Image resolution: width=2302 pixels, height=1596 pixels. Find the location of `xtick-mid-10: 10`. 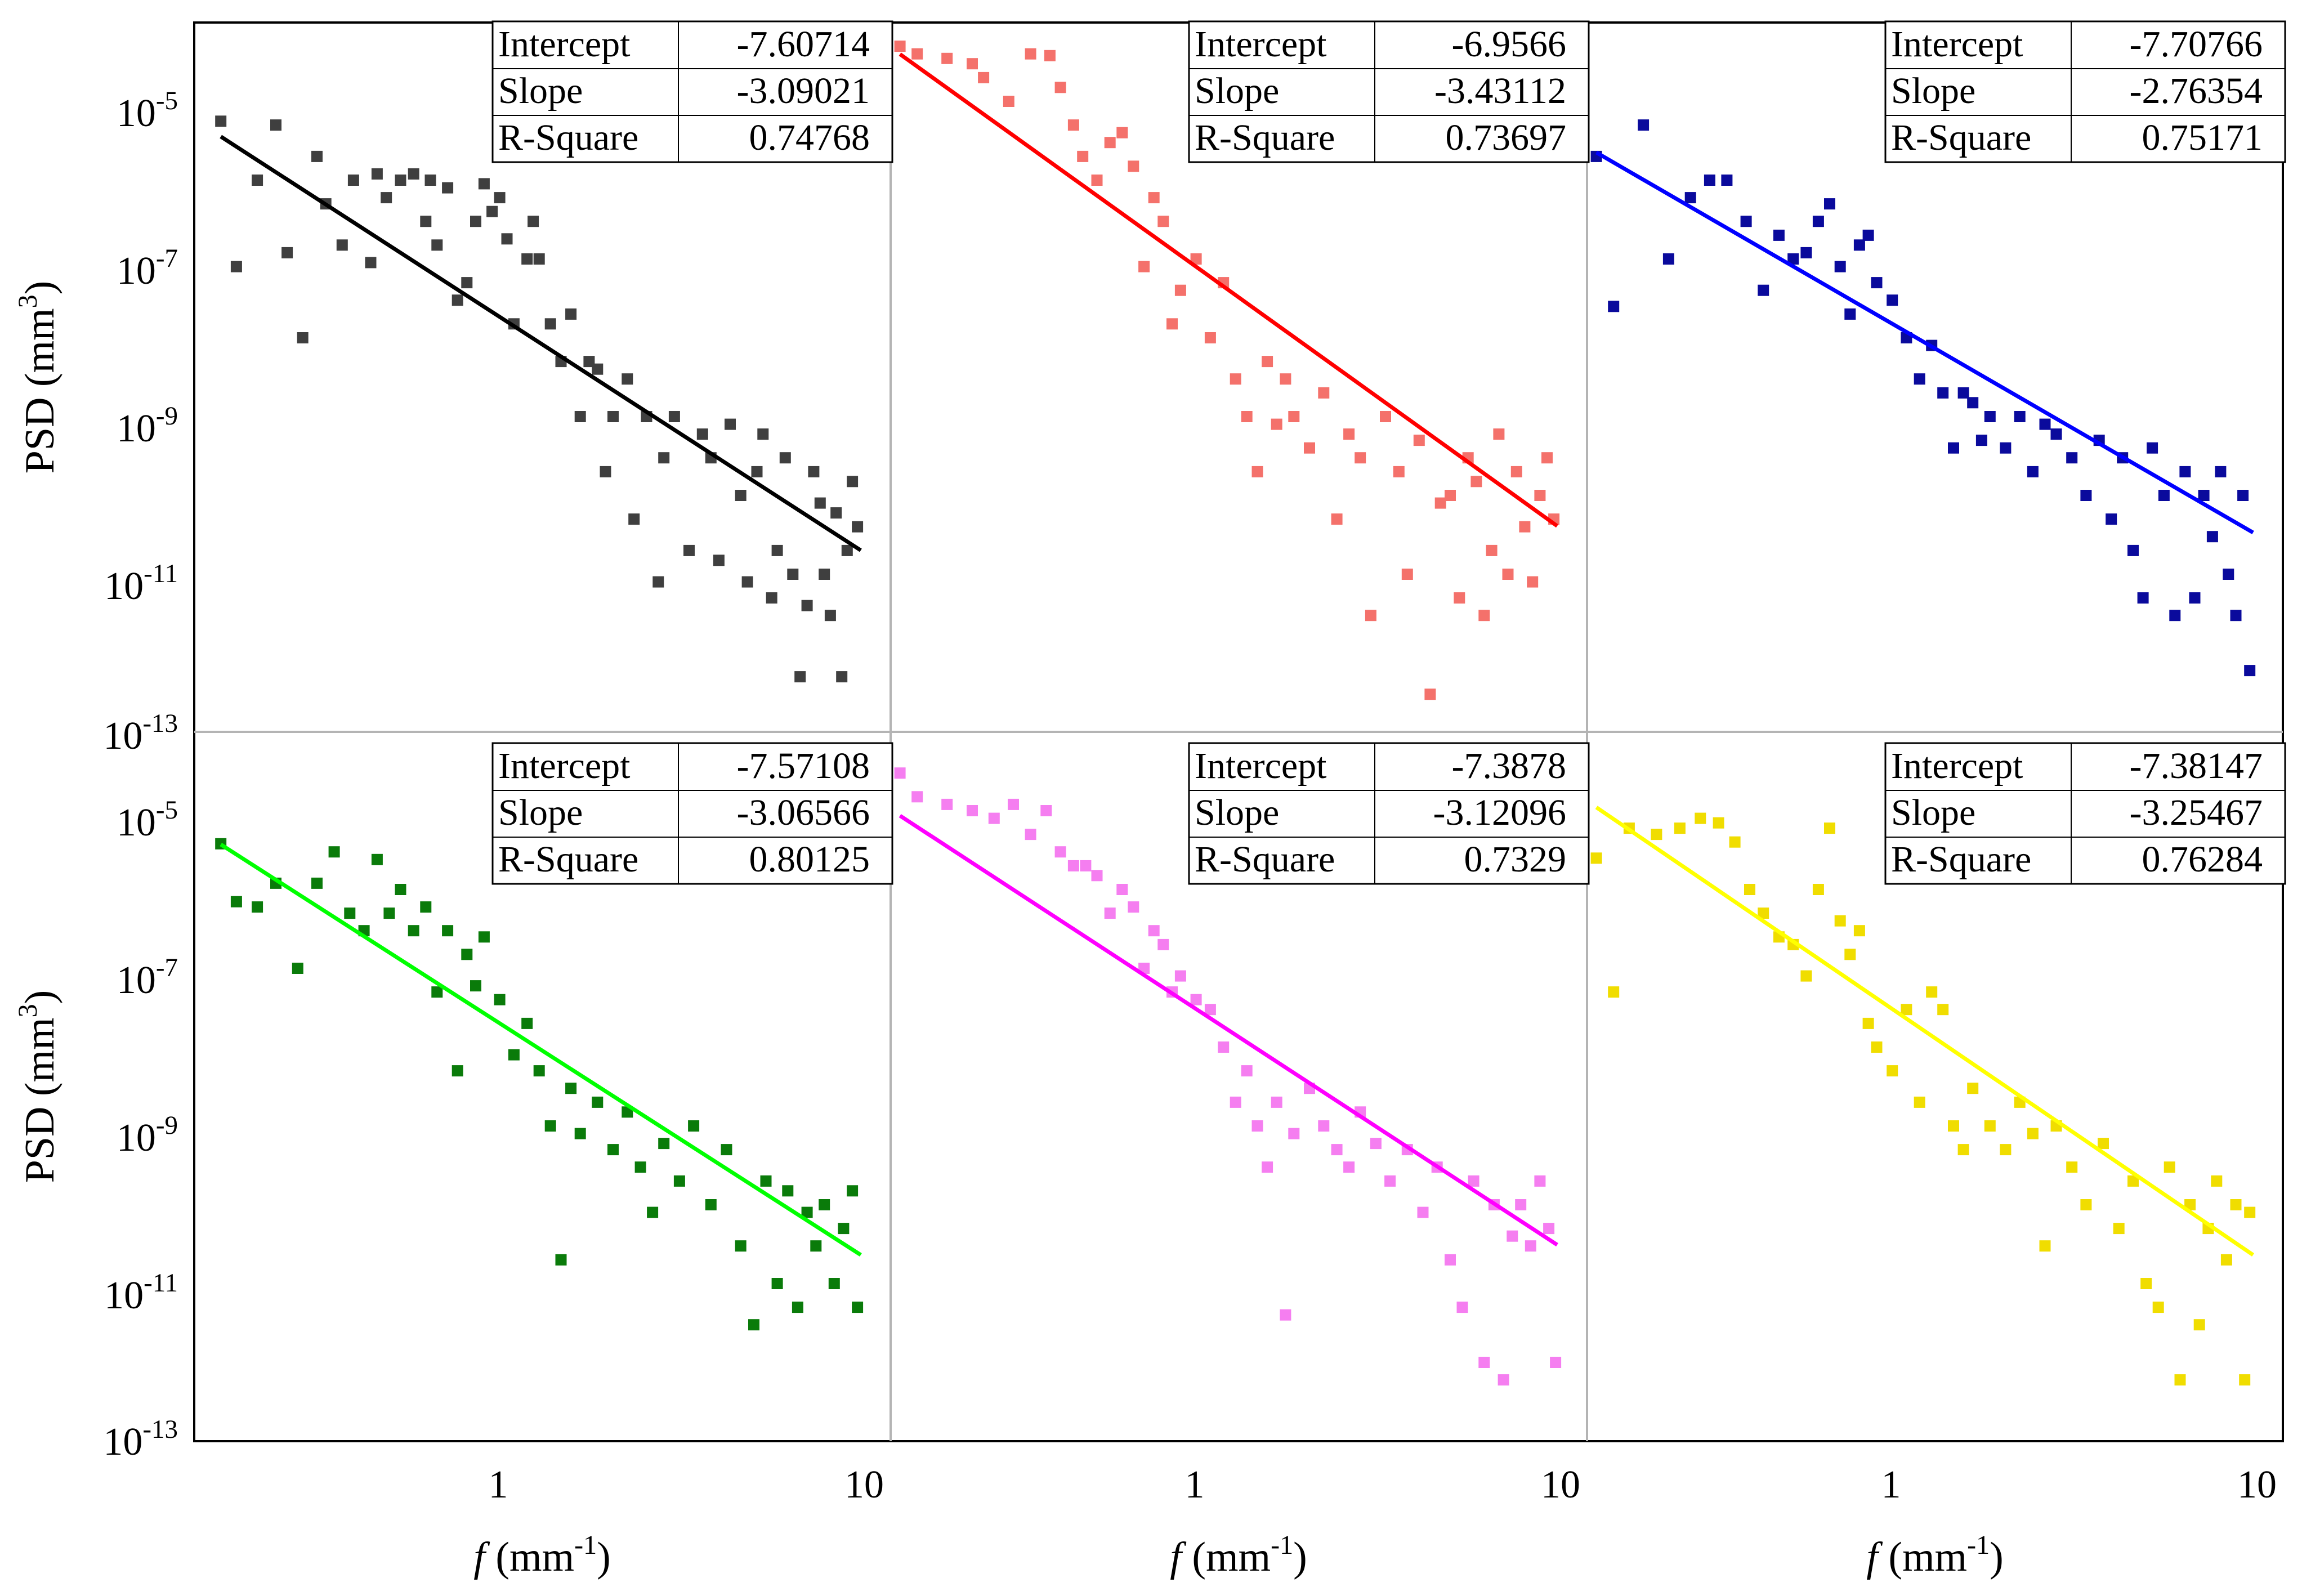

xtick-mid-10: 10 is located at coordinates (1560, 1484).